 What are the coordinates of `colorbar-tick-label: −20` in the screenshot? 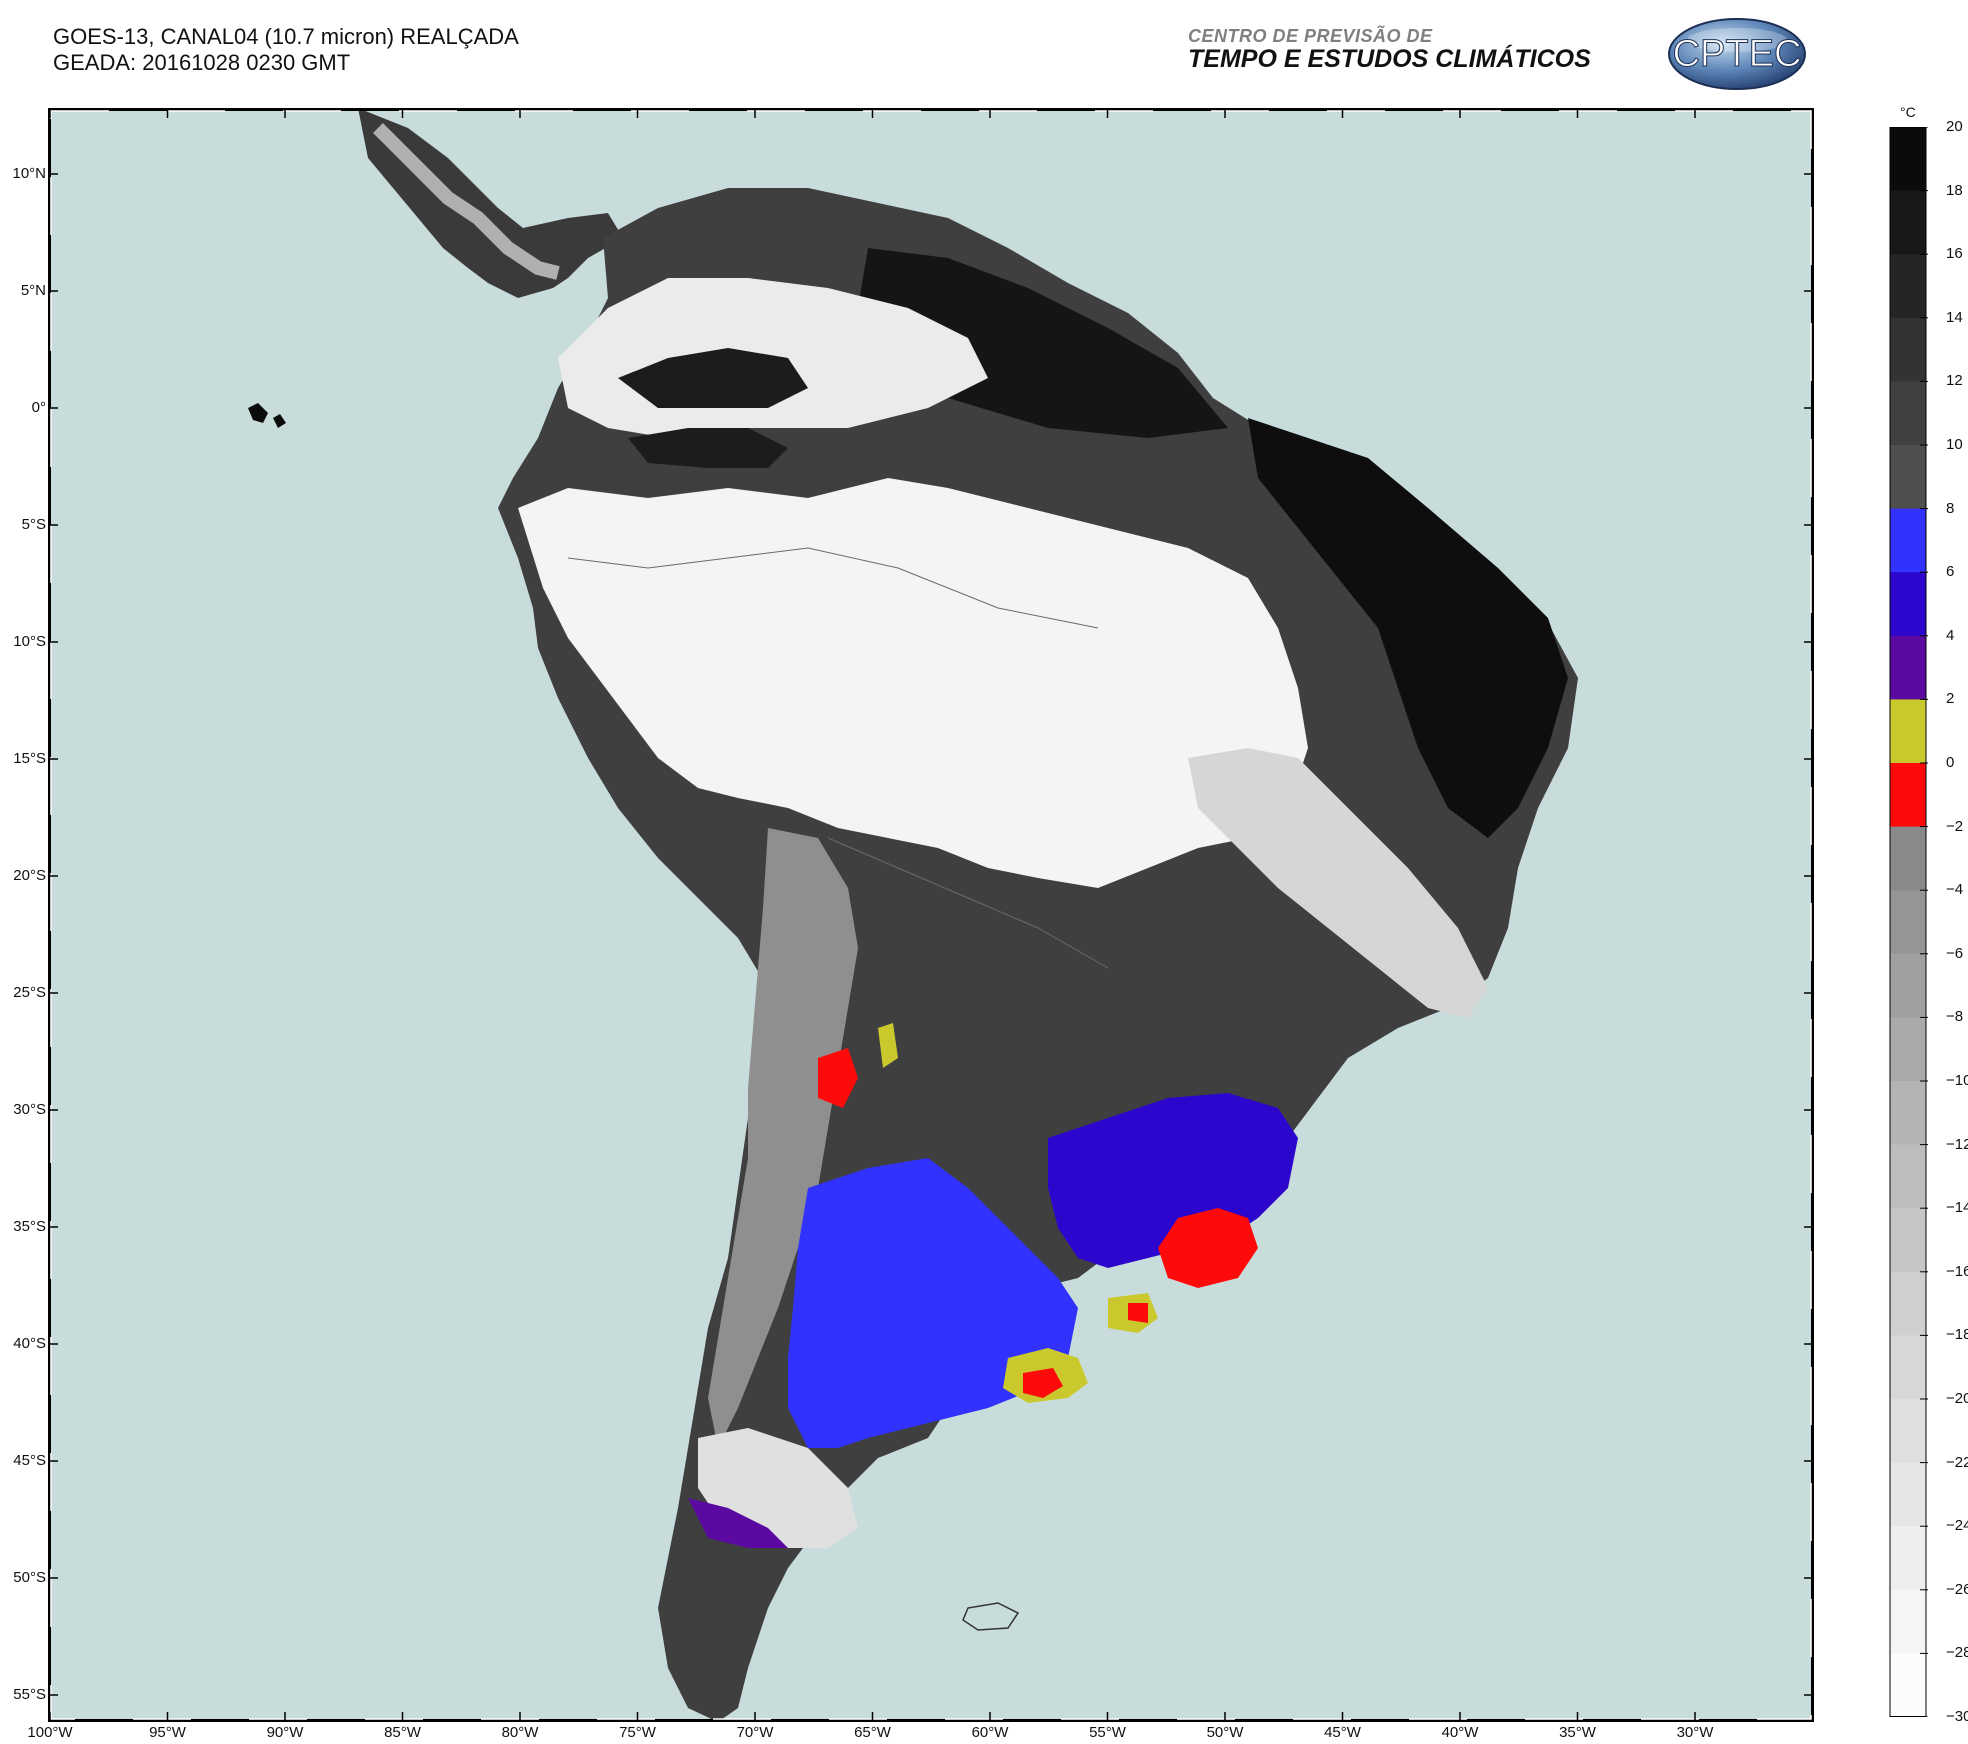 It's located at (1957, 1398).